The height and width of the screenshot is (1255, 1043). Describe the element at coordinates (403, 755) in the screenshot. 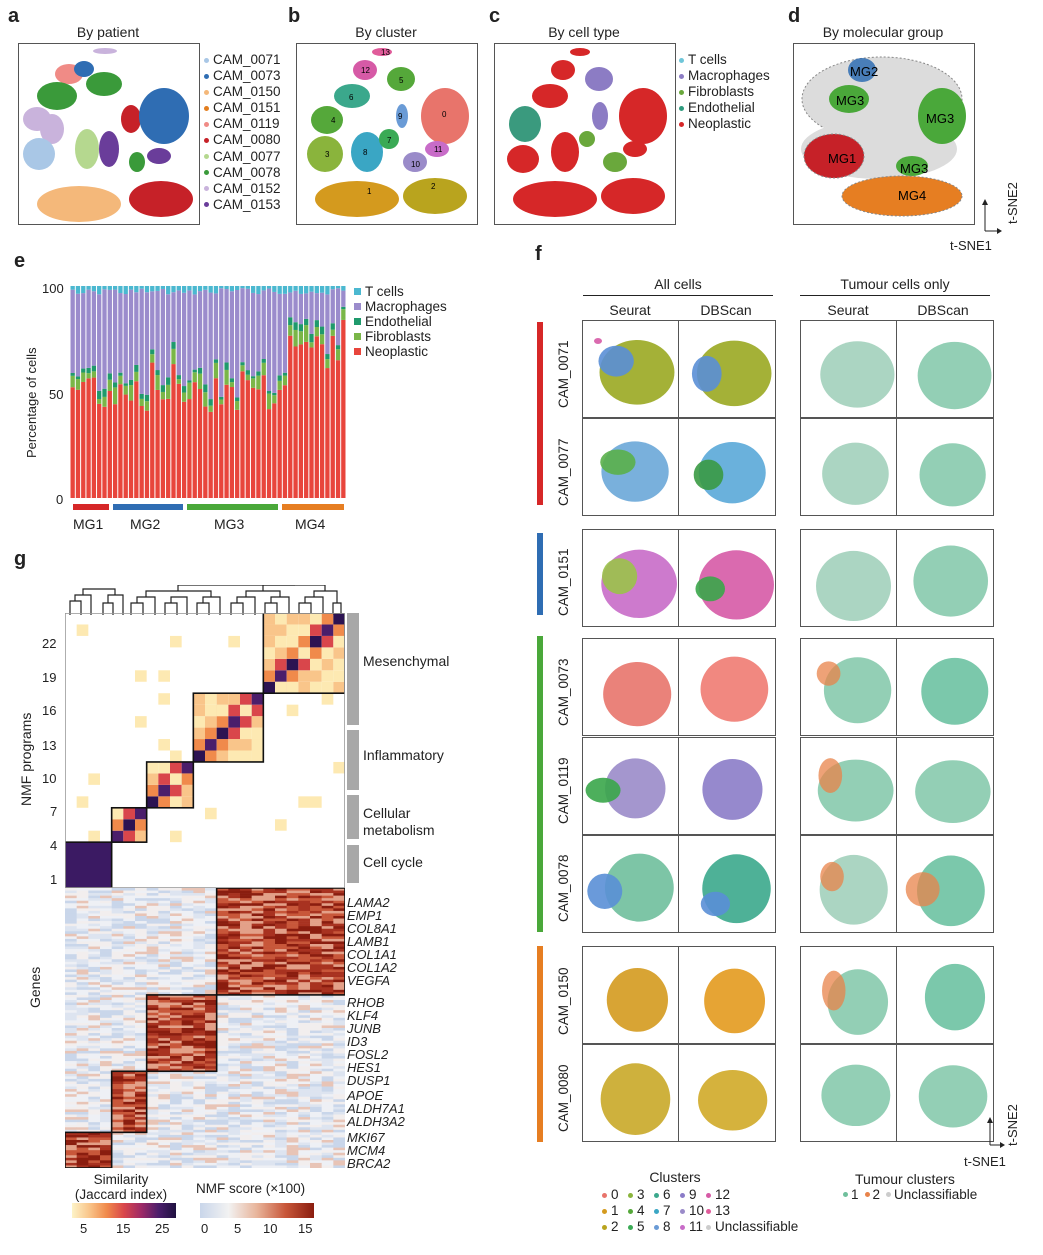

I see `program-label-inflammatory: Inflammatory` at that location.